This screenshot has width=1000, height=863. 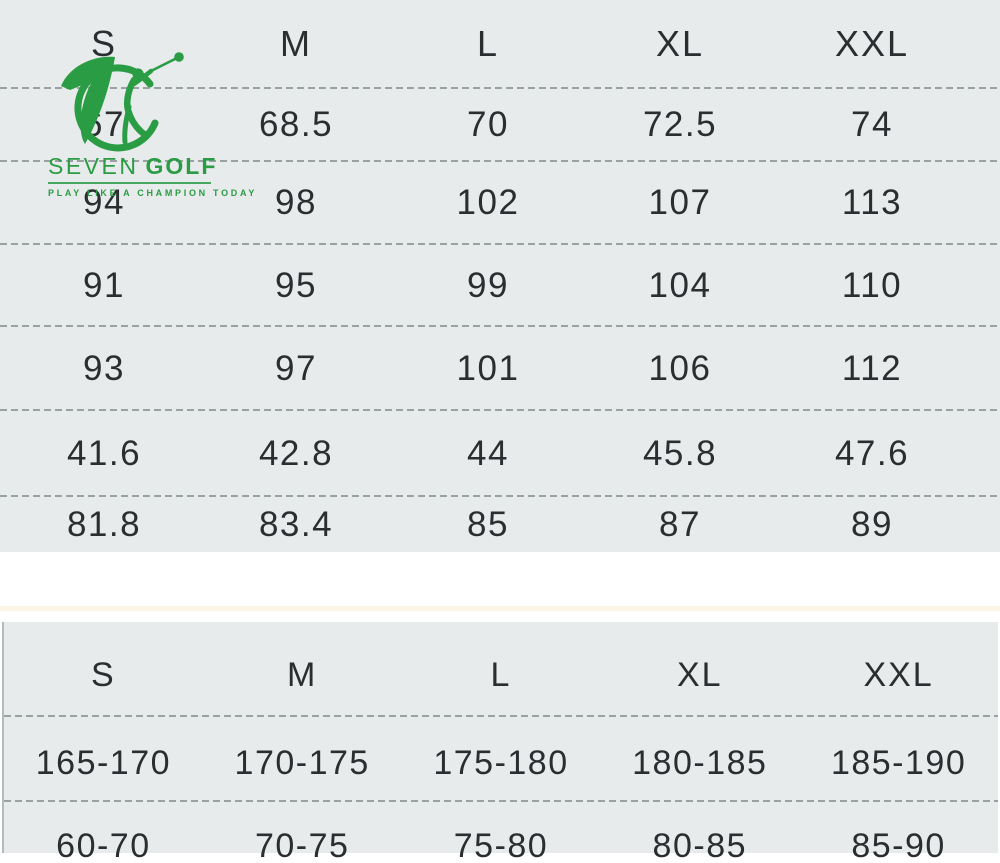 What do you see at coordinates (104, 202) in the screenshot?
I see `size-value-cell: 94` at bounding box center [104, 202].